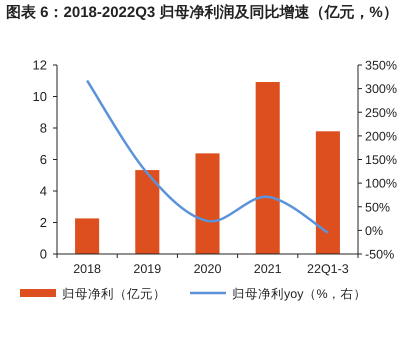  I want to click on y2-tick-label: -50%, so click(379, 255).